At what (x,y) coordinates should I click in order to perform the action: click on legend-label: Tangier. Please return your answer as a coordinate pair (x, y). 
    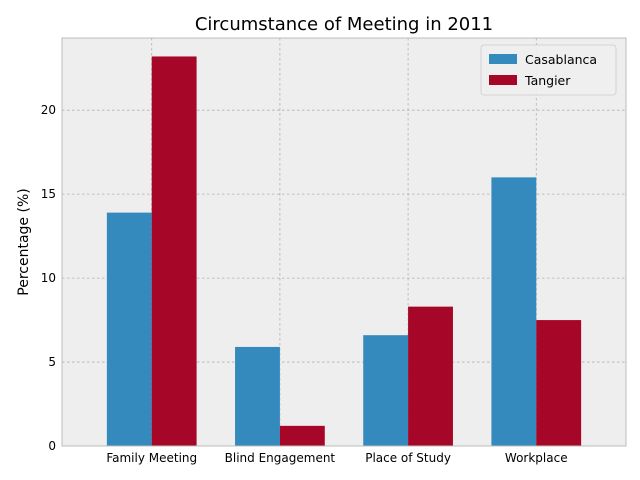
    Looking at the image, I should click on (547, 80).